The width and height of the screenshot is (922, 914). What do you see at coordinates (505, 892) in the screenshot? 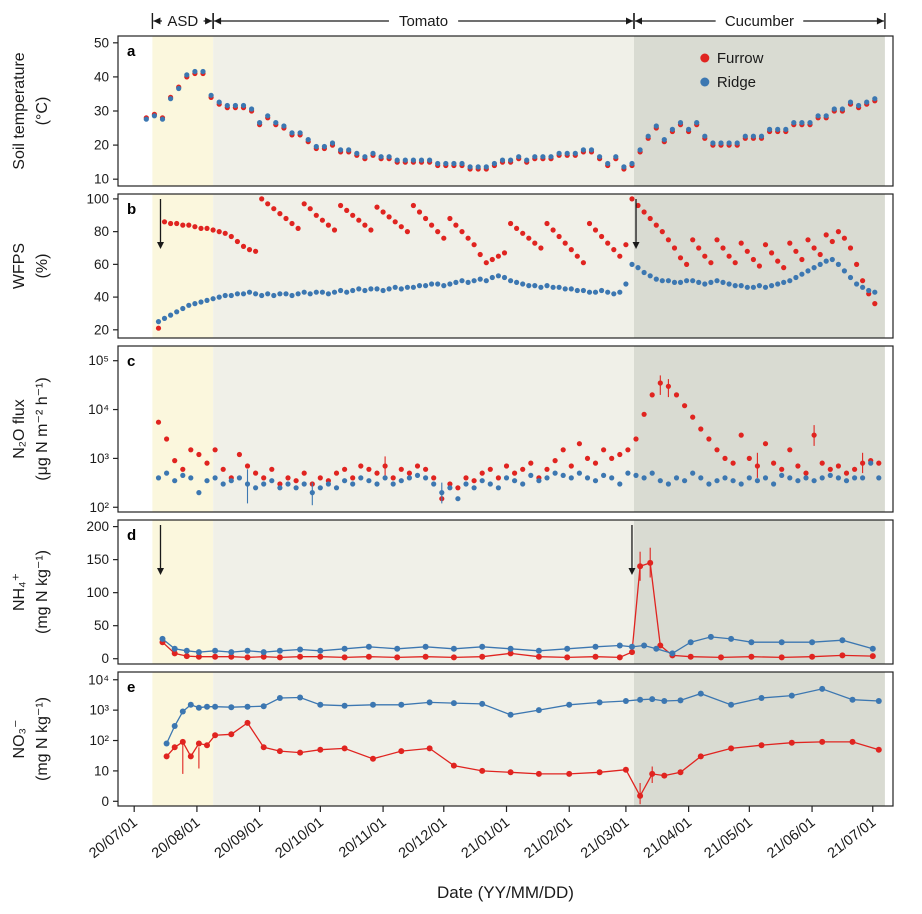
I see `x-axis-title: Date (YY/MM/DD)` at bounding box center [505, 892].